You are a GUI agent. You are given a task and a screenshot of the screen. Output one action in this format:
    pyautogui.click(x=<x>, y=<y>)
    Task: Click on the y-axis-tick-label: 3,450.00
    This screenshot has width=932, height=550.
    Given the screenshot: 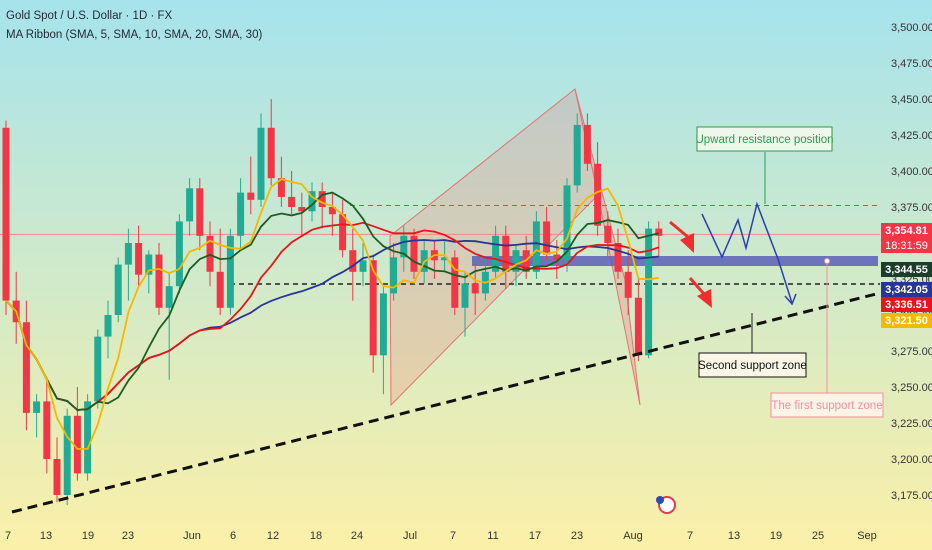 What is the action you would take?
    pyautogui.click(x=911, y=100)
    